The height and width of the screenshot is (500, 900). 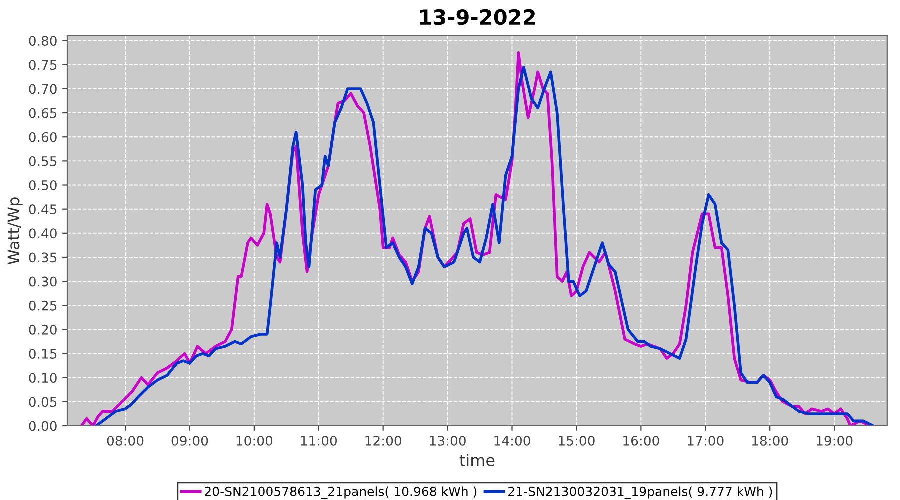 What do you see at coordinates (43, 209) in the screenshot?
I see `y-tick-label: 0.45` at bounding box center [43, 209].